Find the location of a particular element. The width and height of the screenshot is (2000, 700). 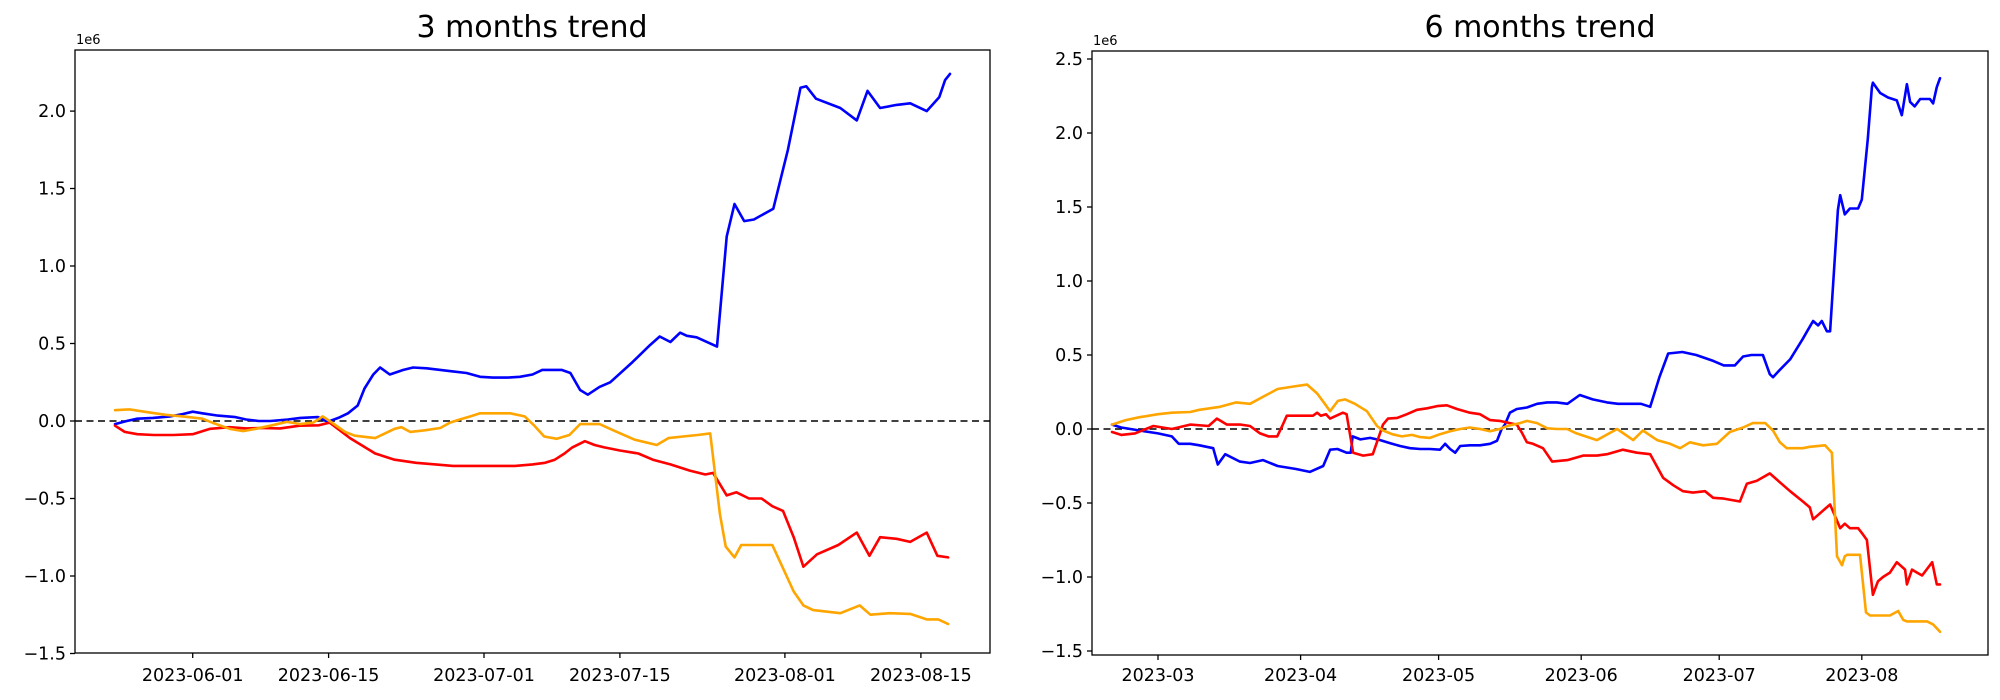

x-tick-label: 2023-06-15 is located at coordinates (329, 676).